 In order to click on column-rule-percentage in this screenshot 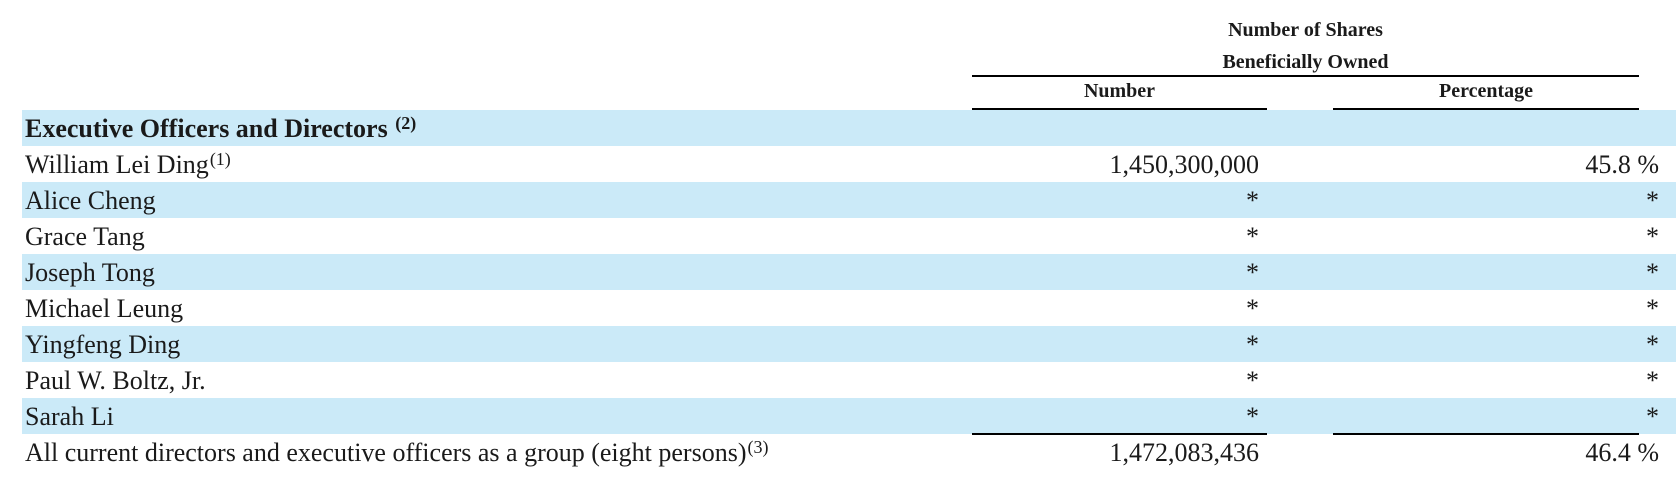, I will do `click(1486, 109)`.